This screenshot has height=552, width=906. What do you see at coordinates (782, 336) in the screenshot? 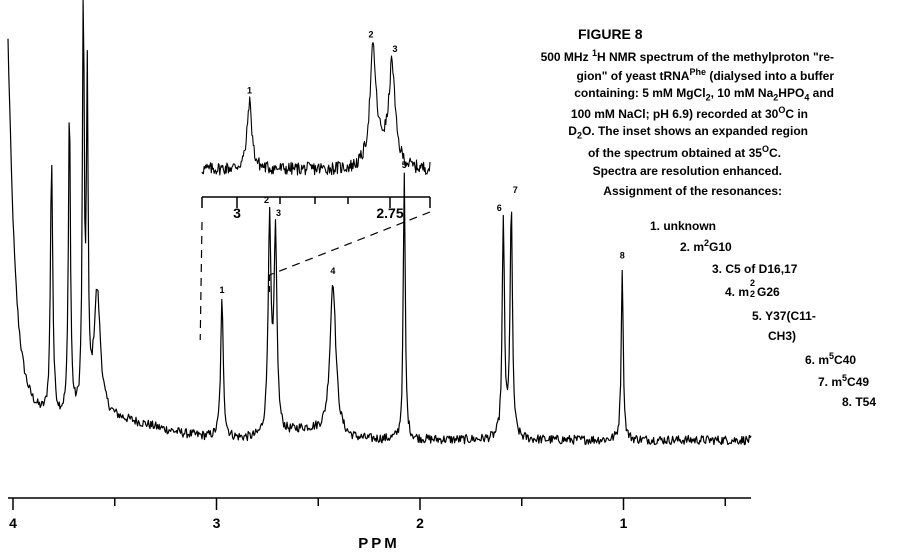
I see `assignment-item: CH3)` at bounding box center [782, 336].